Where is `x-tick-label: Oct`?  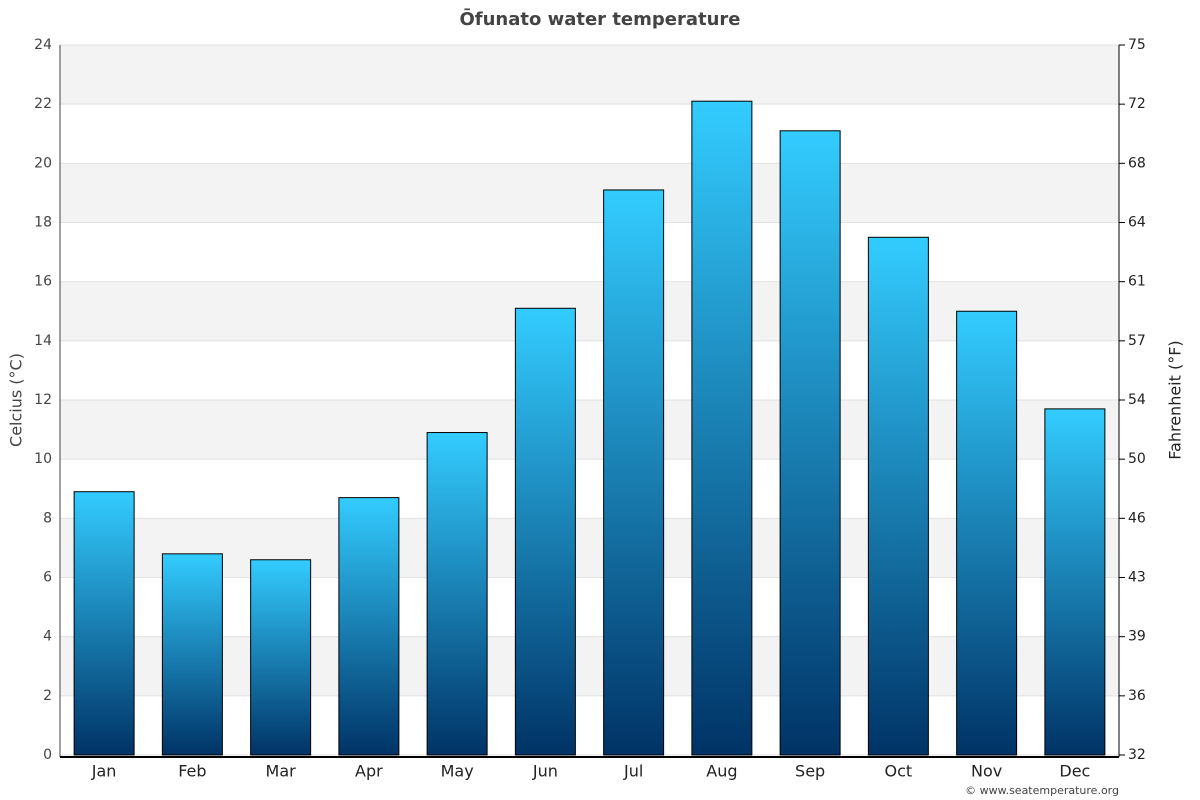
x-tick-label: Oct is located at coordinates (899, 771).